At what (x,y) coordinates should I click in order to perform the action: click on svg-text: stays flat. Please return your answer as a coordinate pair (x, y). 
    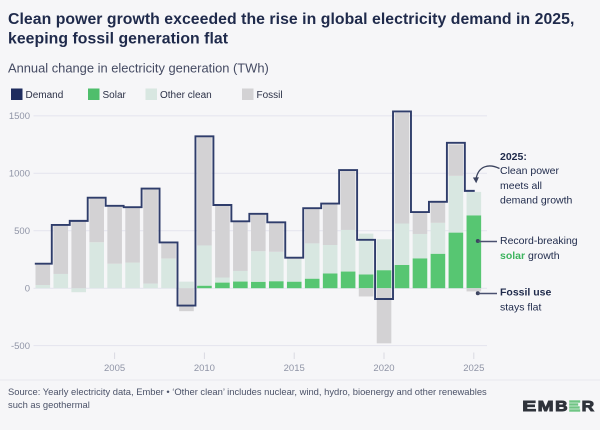
    Looking at the image, I should click on (521, 308).